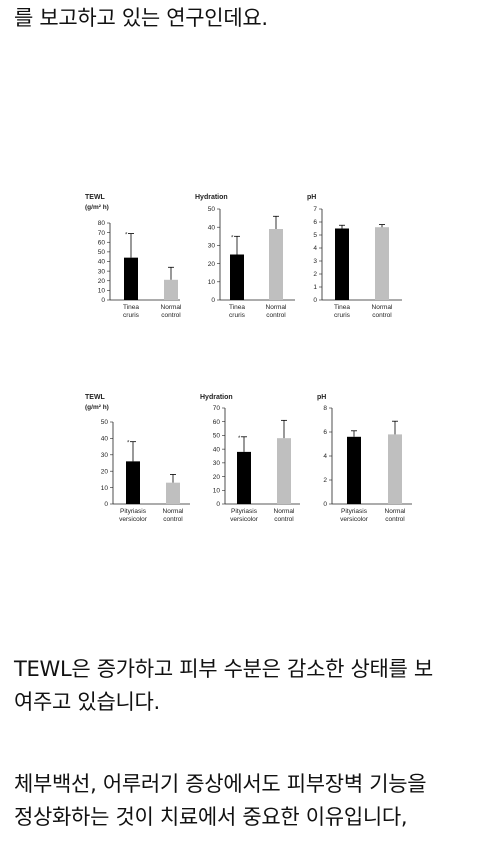  Describe the element at coordinates (87, 702) in the screenshot. I see `text-line: 여주고 있습니다.` at that location.